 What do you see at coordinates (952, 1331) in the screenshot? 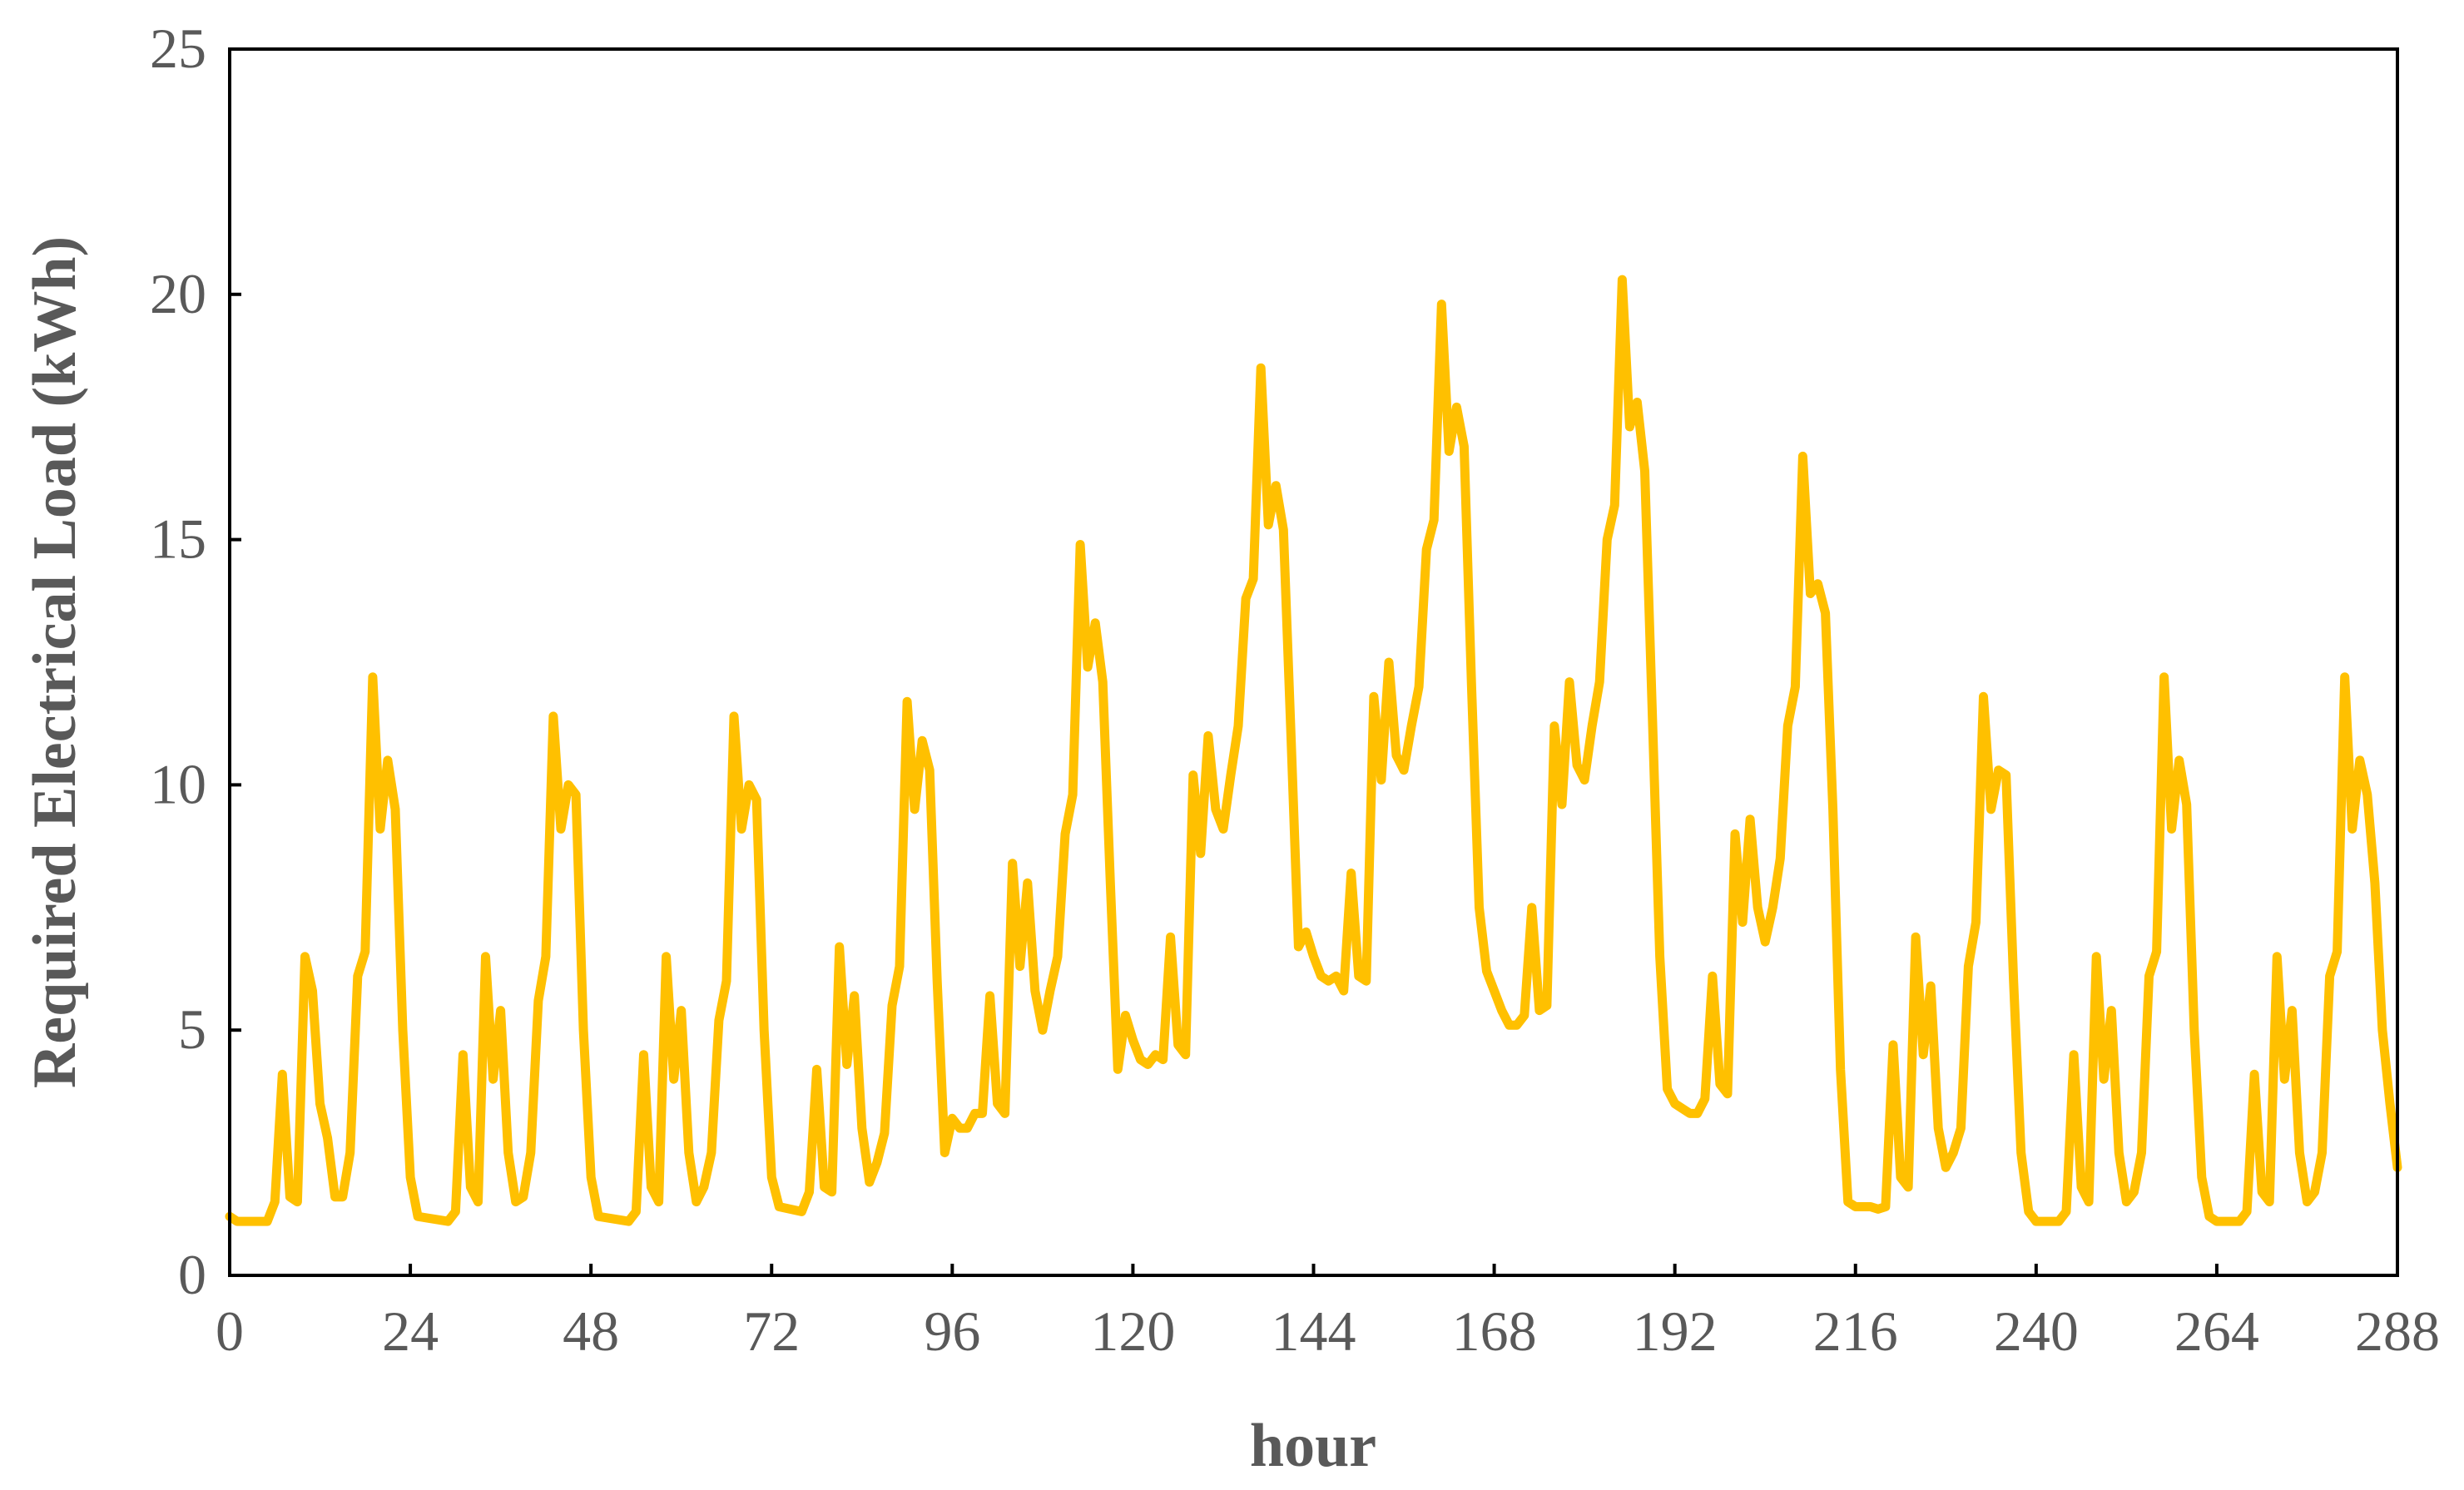
I see `x-tick-label: 96` at bounding box center [952, 1331].